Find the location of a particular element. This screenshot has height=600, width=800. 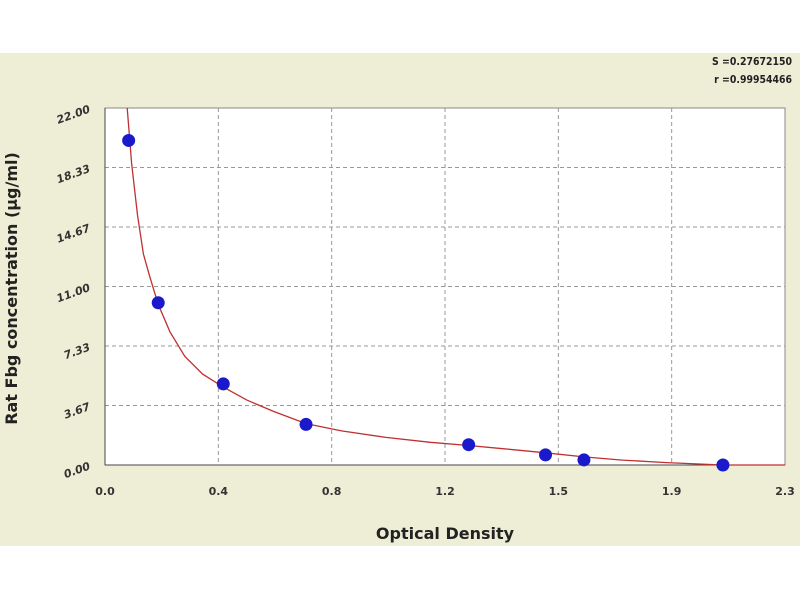

y-tick-label: 0.00 is located at coordinates (77, 470).